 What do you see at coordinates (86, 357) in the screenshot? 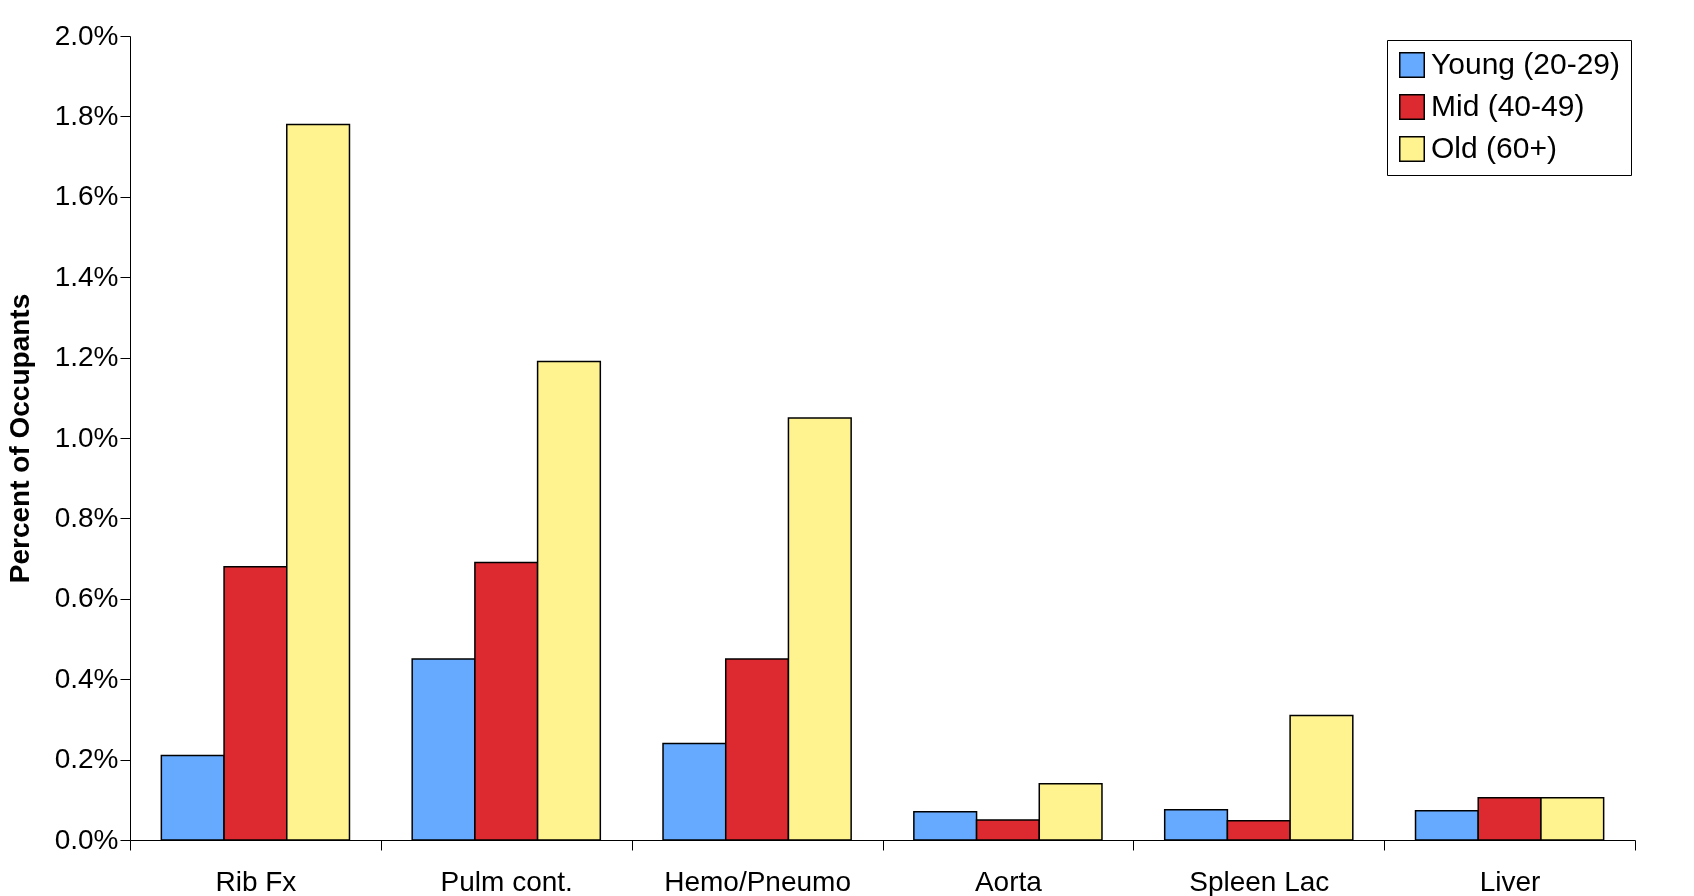
I see `y-tick-label: 1.2%` at bounding box center [86, 357].